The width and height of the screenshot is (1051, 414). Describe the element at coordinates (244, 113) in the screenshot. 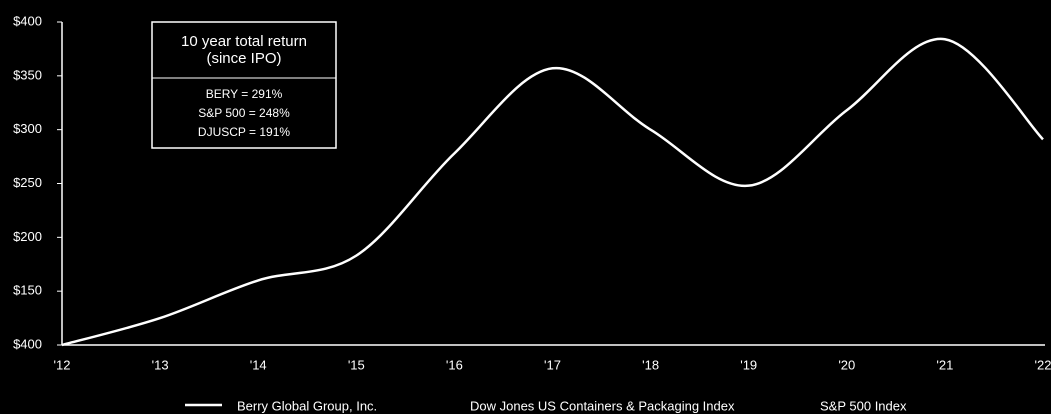

I see `annotation-line: S&P 500 = 248%` at that location.